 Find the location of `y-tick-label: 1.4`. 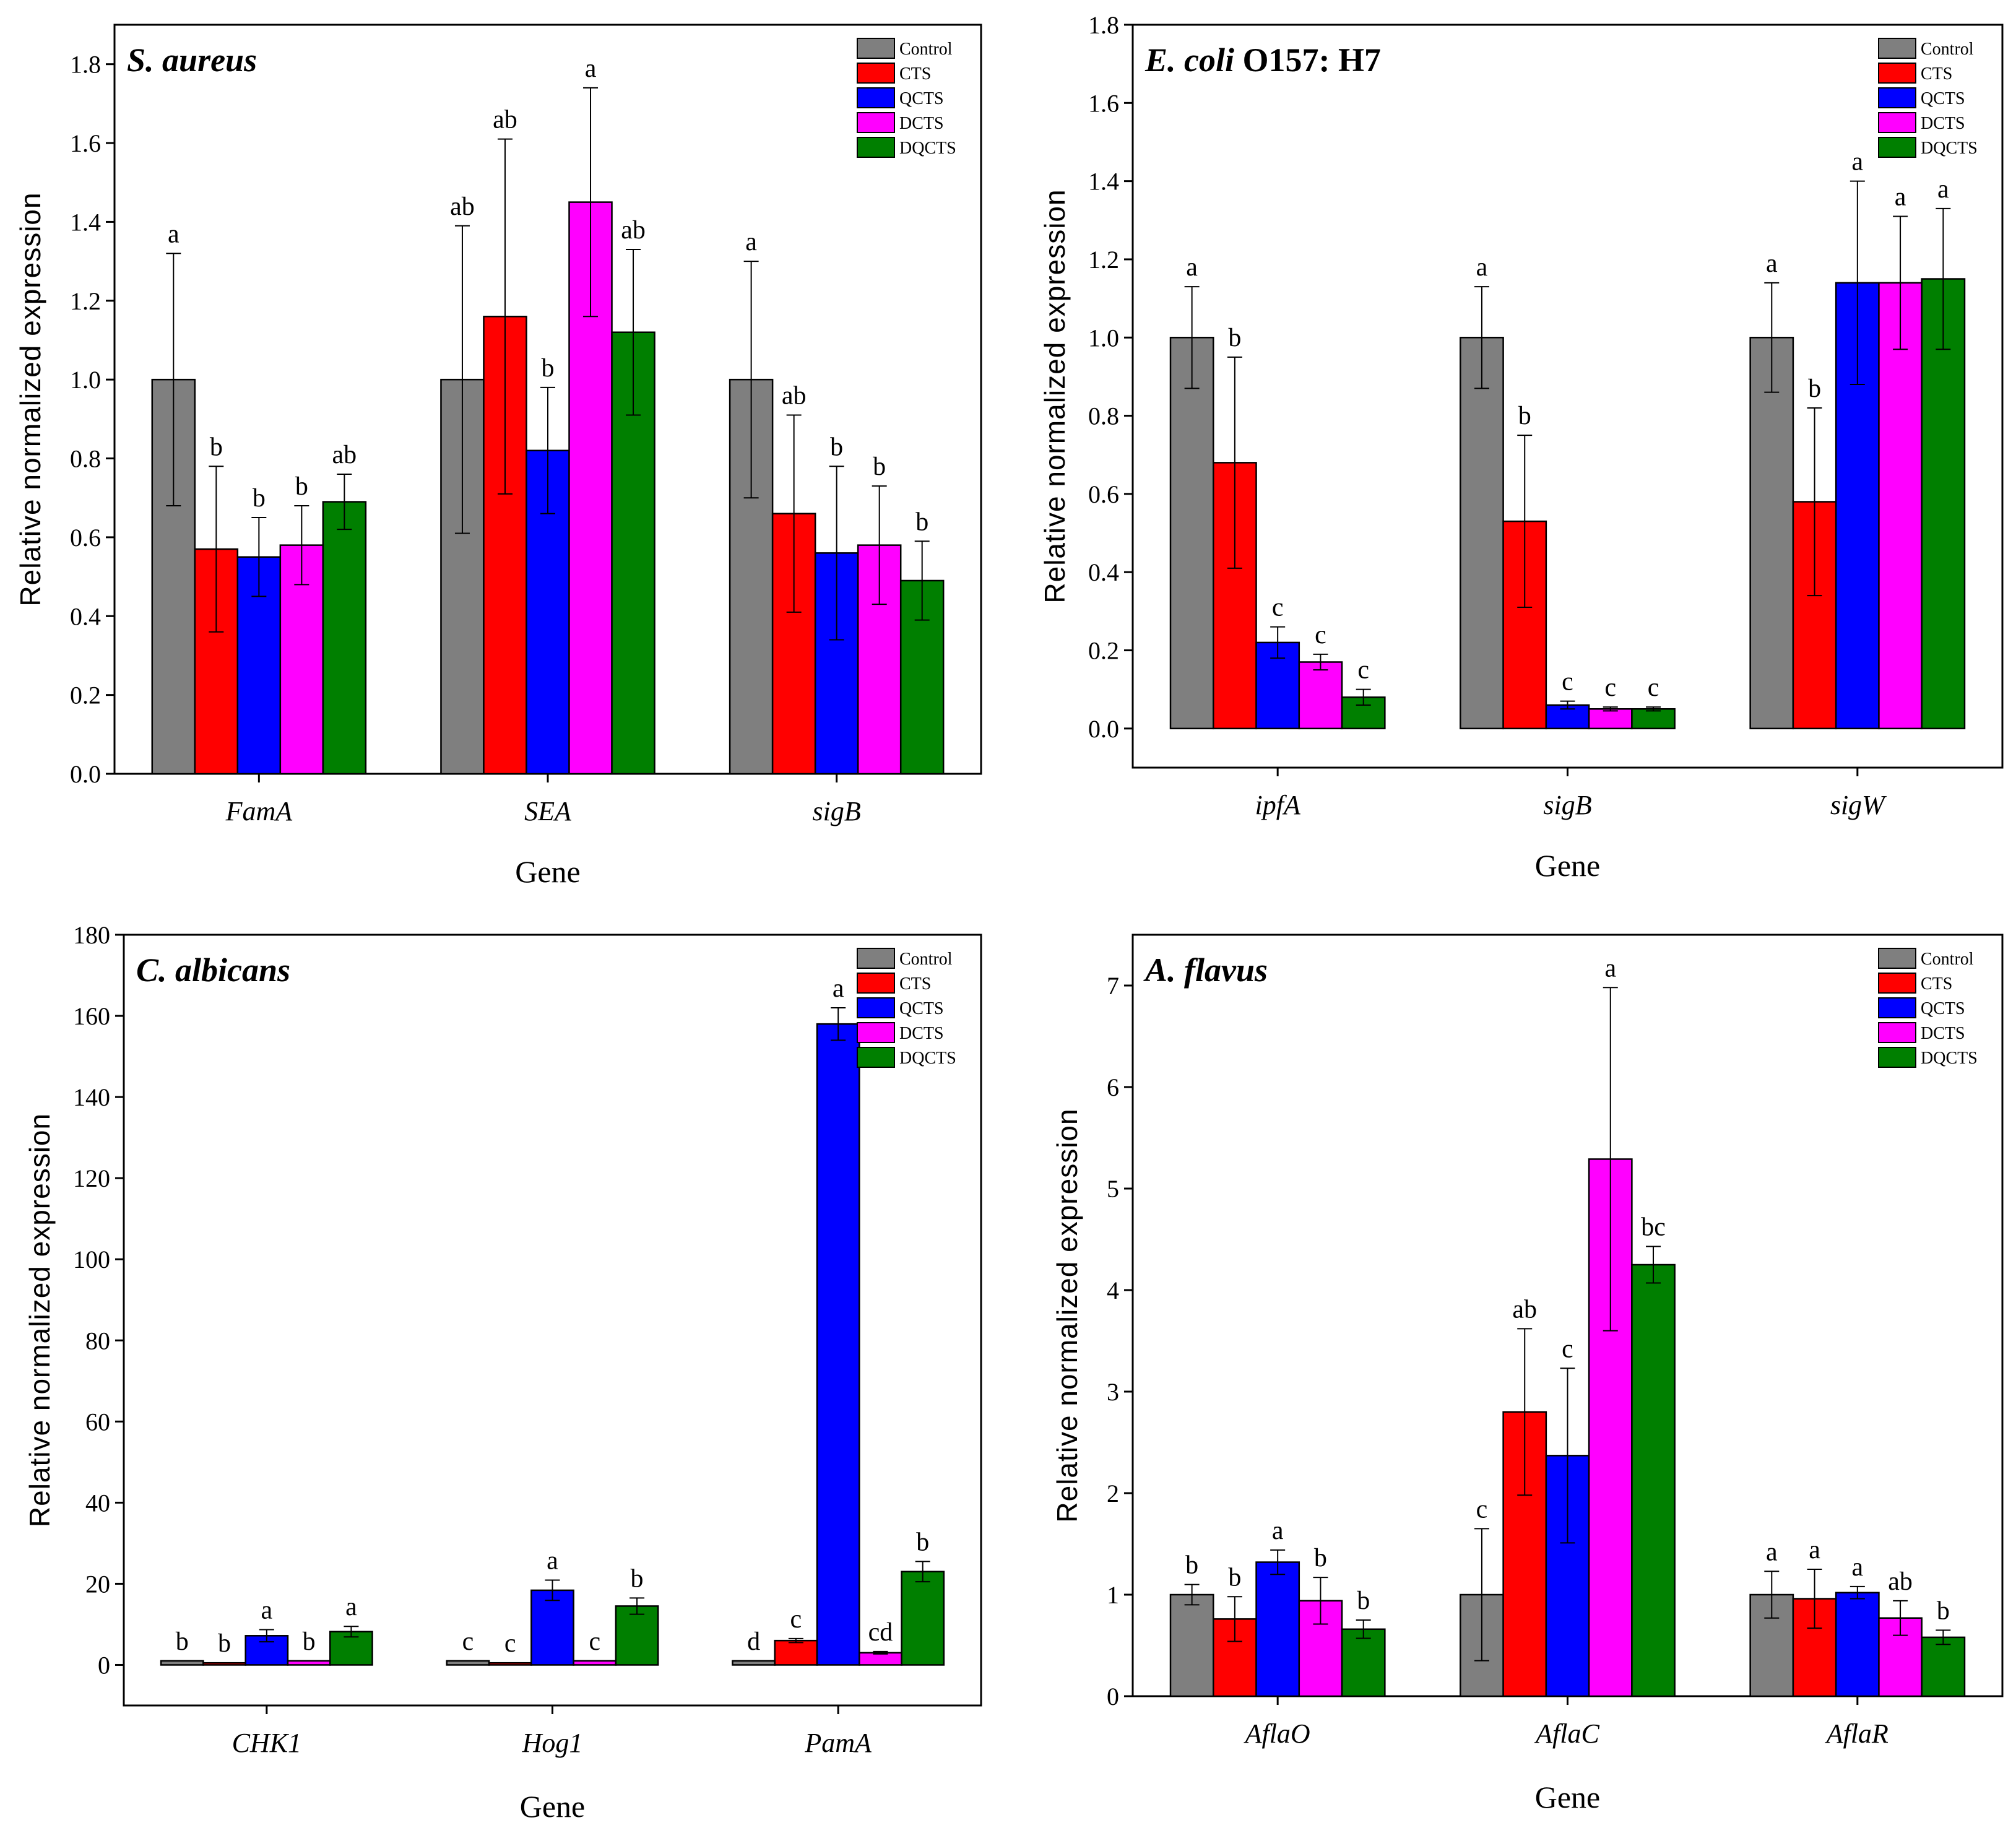

y-tick-label: 1.4 is located at coordinates (1103, 182).